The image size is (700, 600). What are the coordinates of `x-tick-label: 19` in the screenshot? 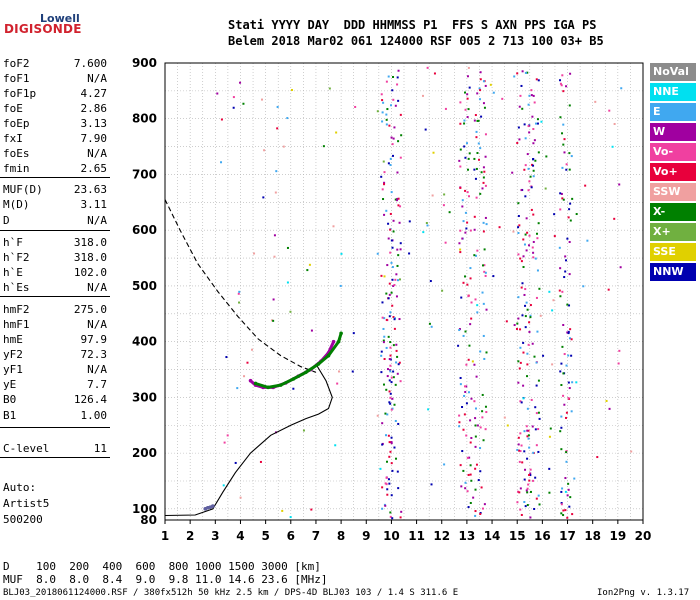 It's located at (617, 536).